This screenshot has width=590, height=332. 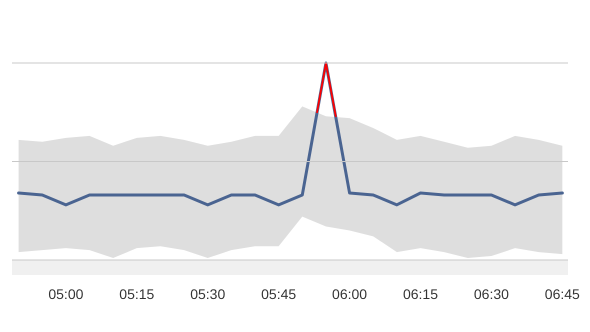 What do you see at coordinates (208, 294) in the screenshot?
I see `x-tick-label: 05:30` at bounding box center [208, 294].